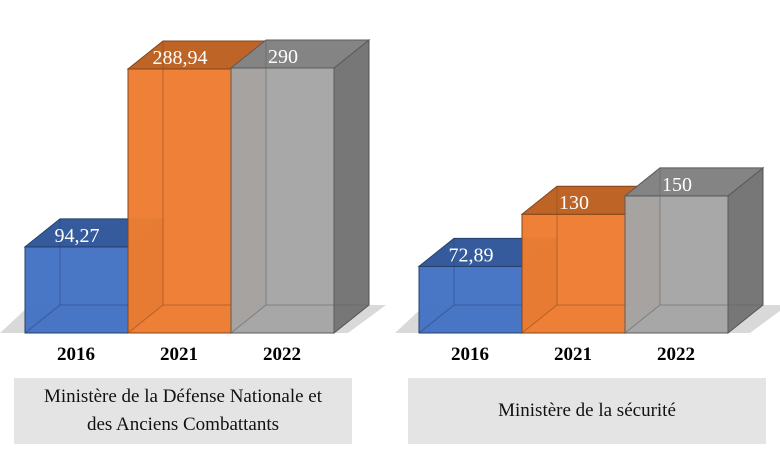 This screenshot has width=780, height=470. What do you see at coordinates (471, 255) in the screenshot?
I see `data-label-2016-securite: 72,89` at bounding box center [471, 255].